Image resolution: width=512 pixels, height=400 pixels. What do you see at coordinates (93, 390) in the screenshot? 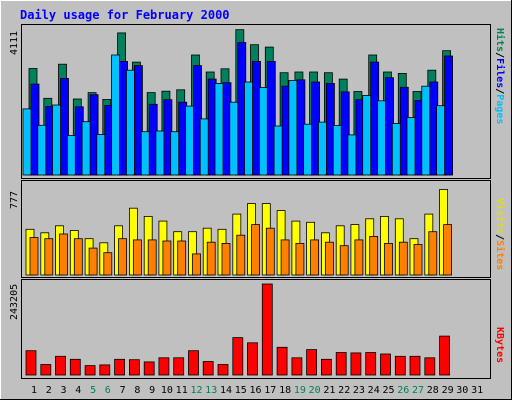
I see `day-label: 5` at bounding box center [93, 390].